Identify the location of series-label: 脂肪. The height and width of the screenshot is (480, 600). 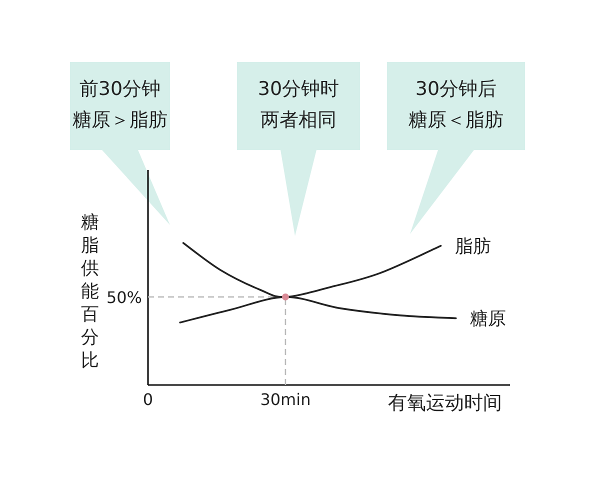
(472, 246).